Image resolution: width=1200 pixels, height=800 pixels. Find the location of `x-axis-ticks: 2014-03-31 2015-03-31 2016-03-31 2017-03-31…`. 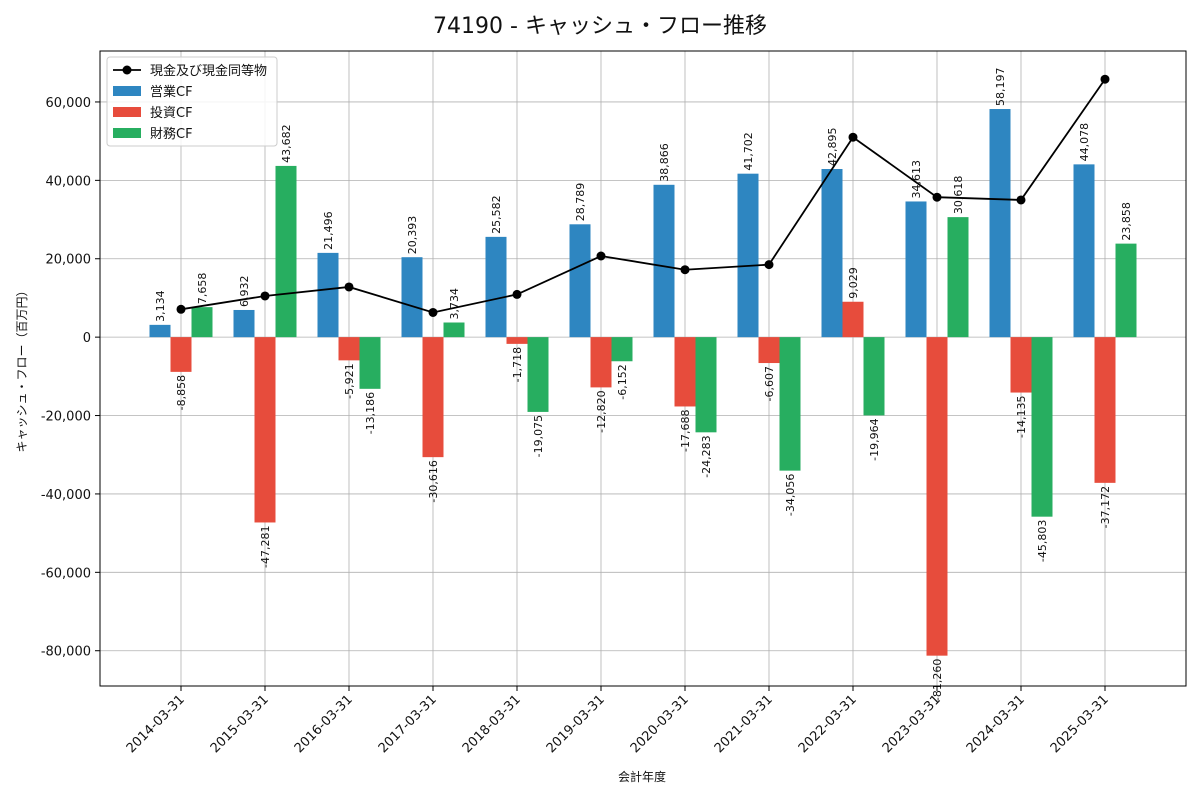

x-axis-ticks: 2014-03-31 2015-03-31 2016-03-31 2017-03-31… is located at coordinates (618, 721).